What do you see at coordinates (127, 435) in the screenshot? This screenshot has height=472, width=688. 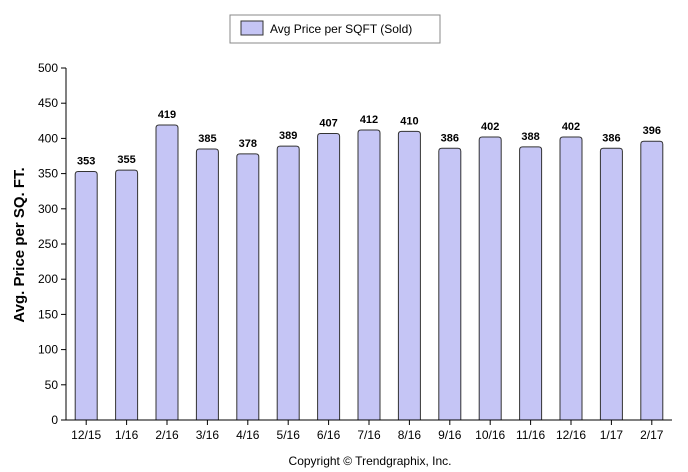 I see `x-tick-label: 1/16` at bounding box center [127, 435].